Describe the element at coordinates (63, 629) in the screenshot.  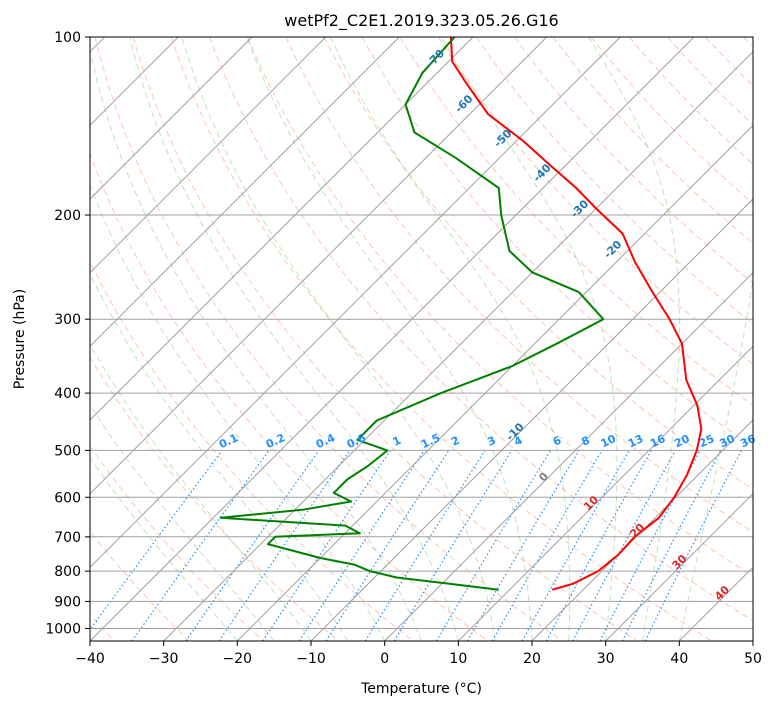
I see `y-tick-label: 1000` at that location.